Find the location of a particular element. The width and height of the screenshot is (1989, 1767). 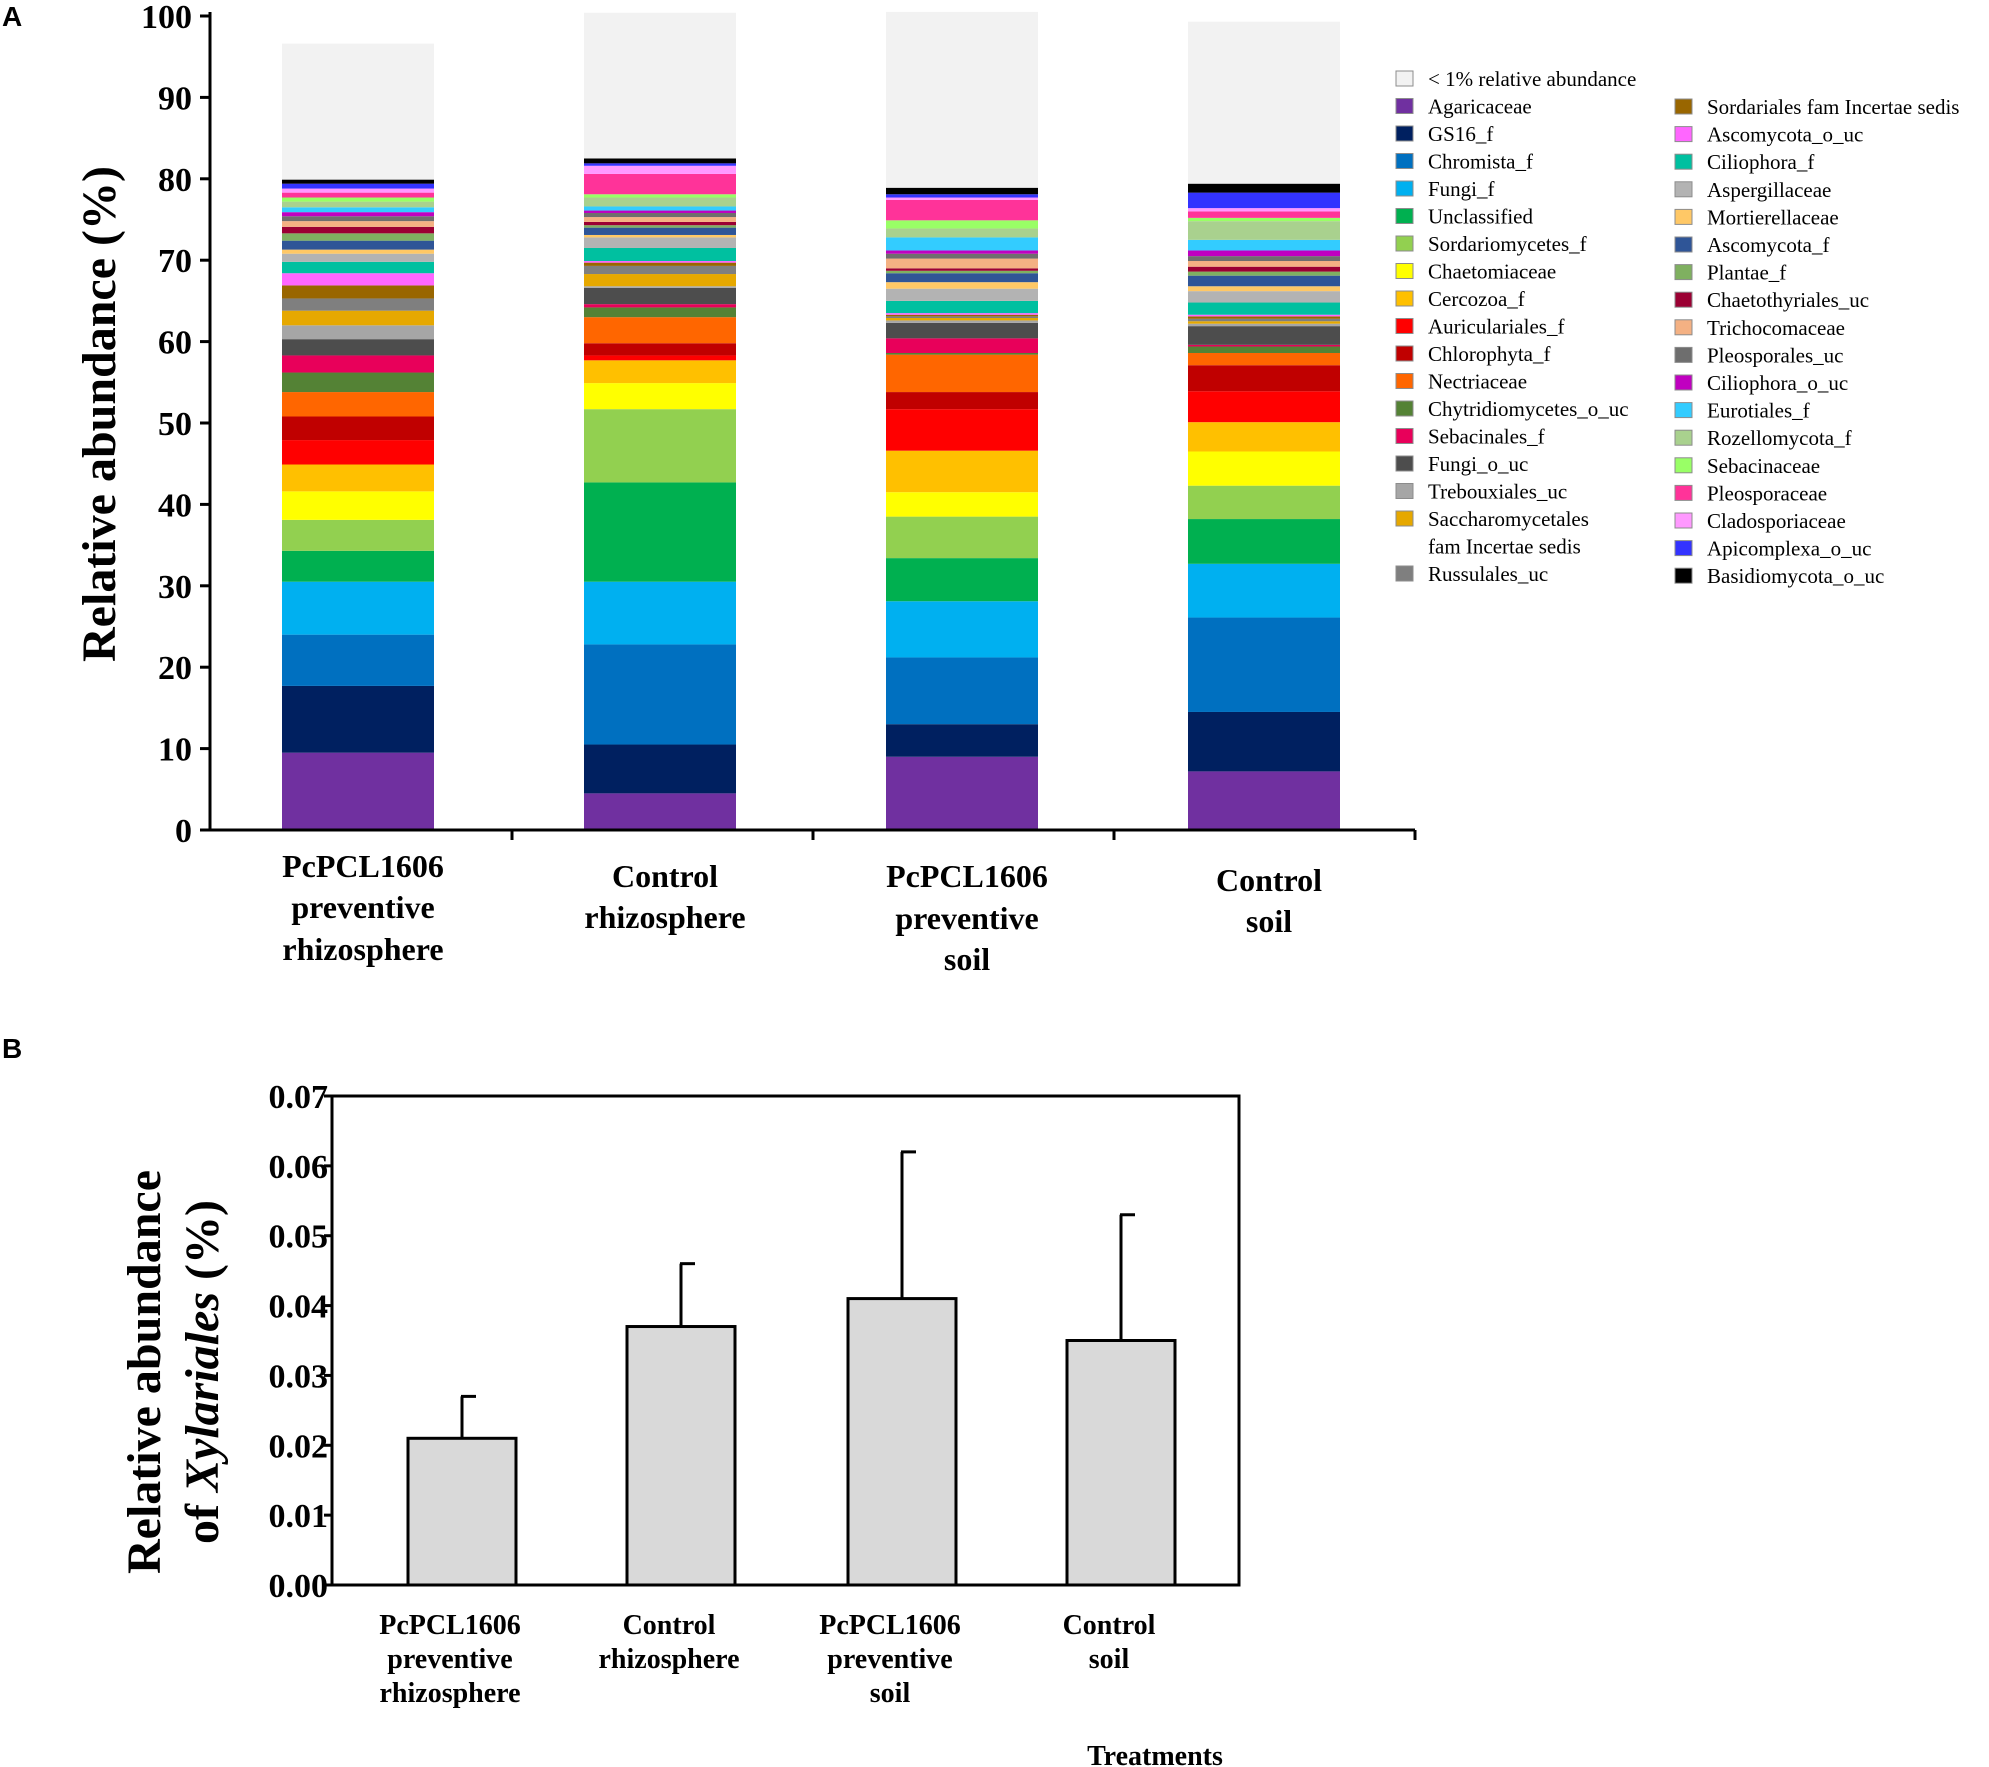

legend-label: Auriculariales_f is located at coordinates (1496, 327).